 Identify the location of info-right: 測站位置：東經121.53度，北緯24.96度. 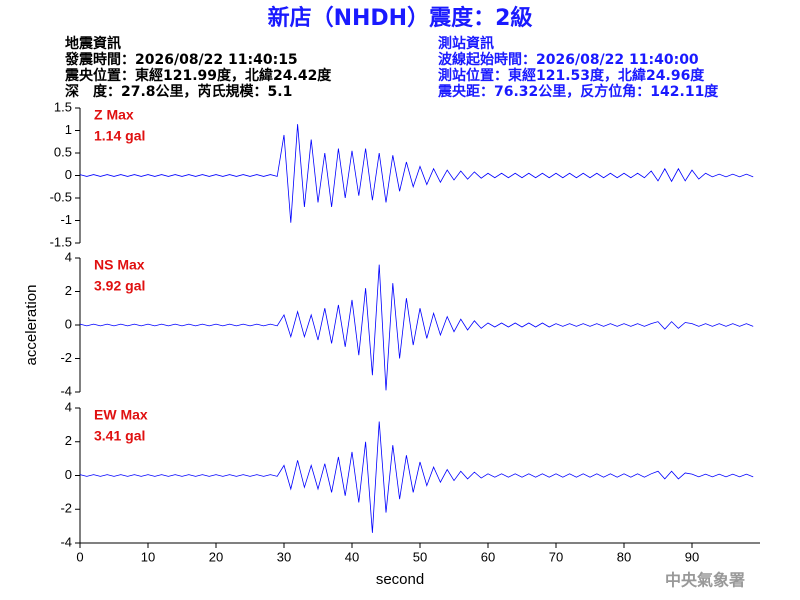
(571, 75).